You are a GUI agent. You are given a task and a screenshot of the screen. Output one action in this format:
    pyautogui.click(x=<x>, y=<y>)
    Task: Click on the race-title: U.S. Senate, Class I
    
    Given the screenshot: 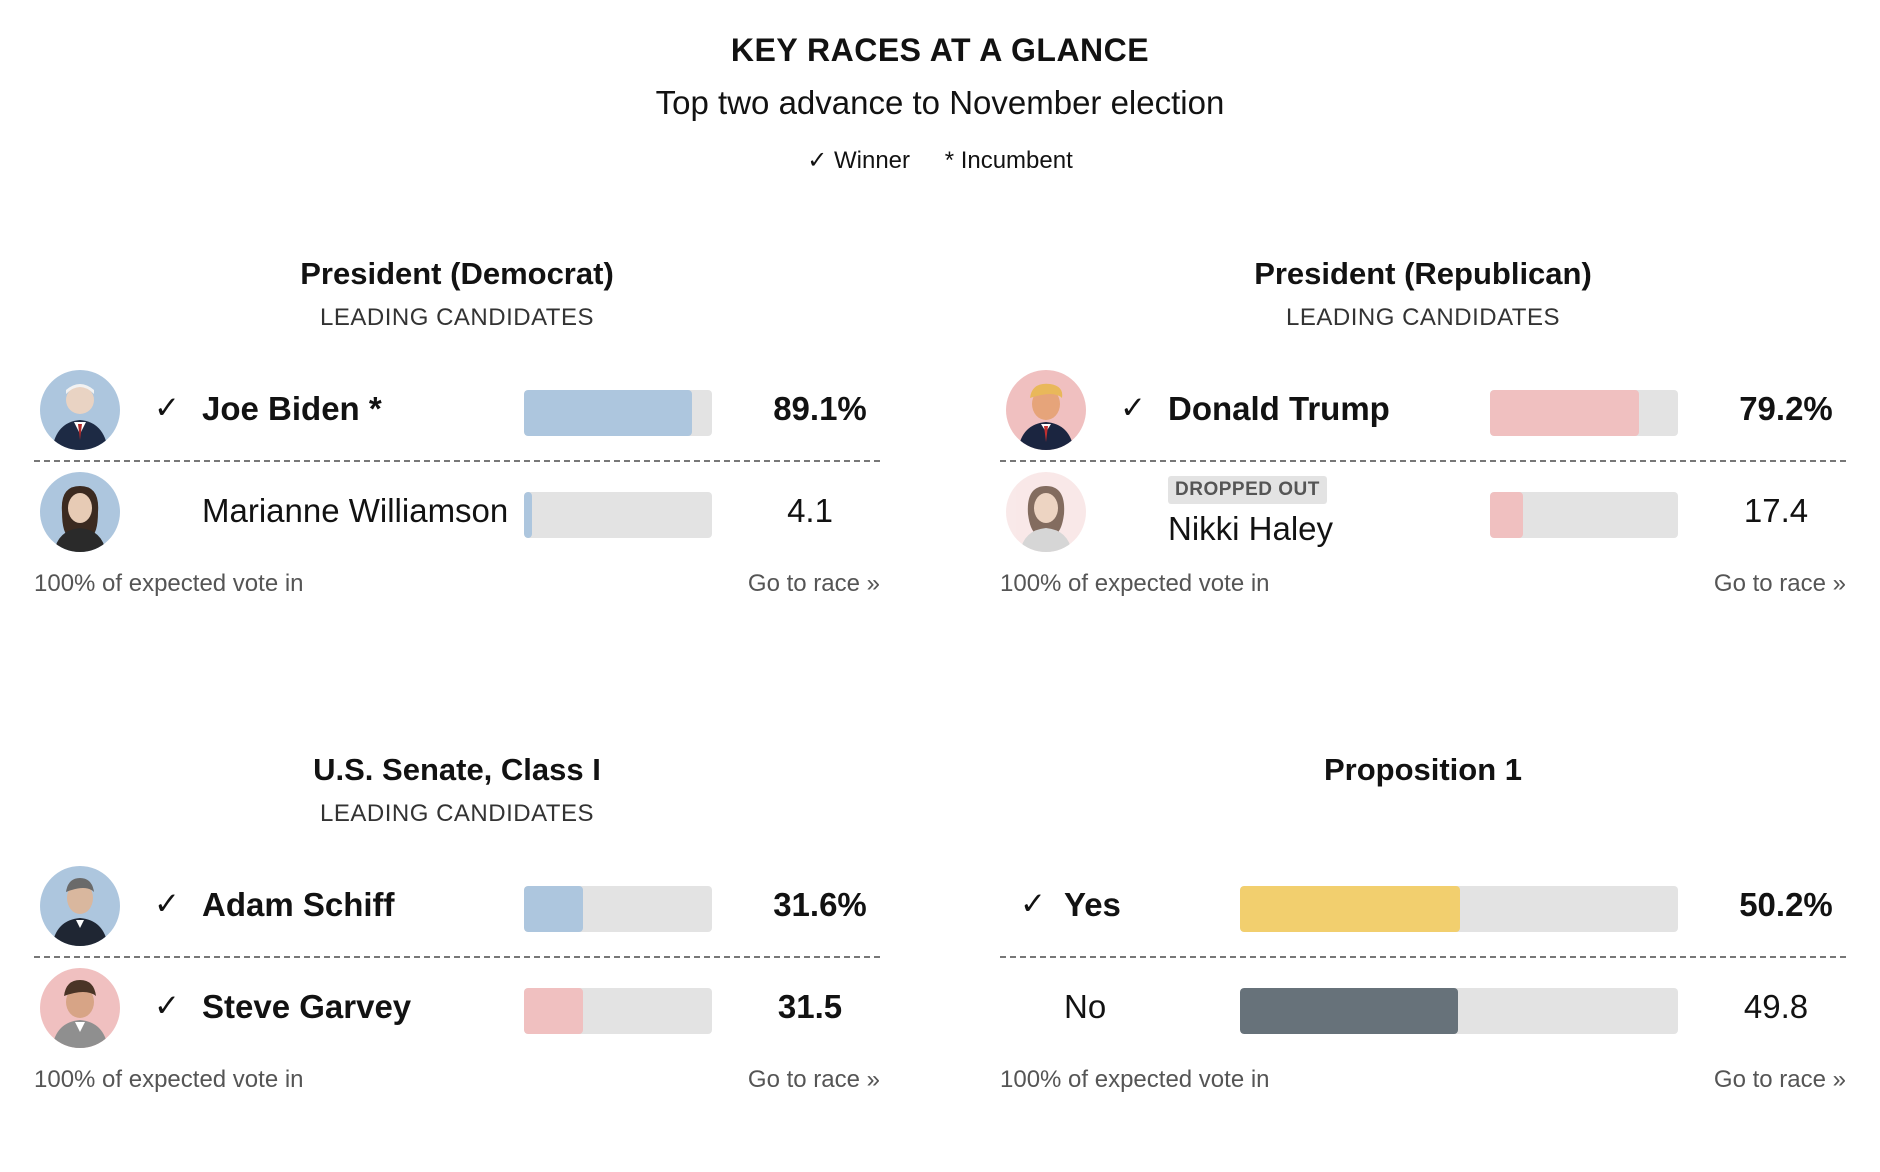 What is the action you would take?
    pyautogui.click(x=457, y=769)
    